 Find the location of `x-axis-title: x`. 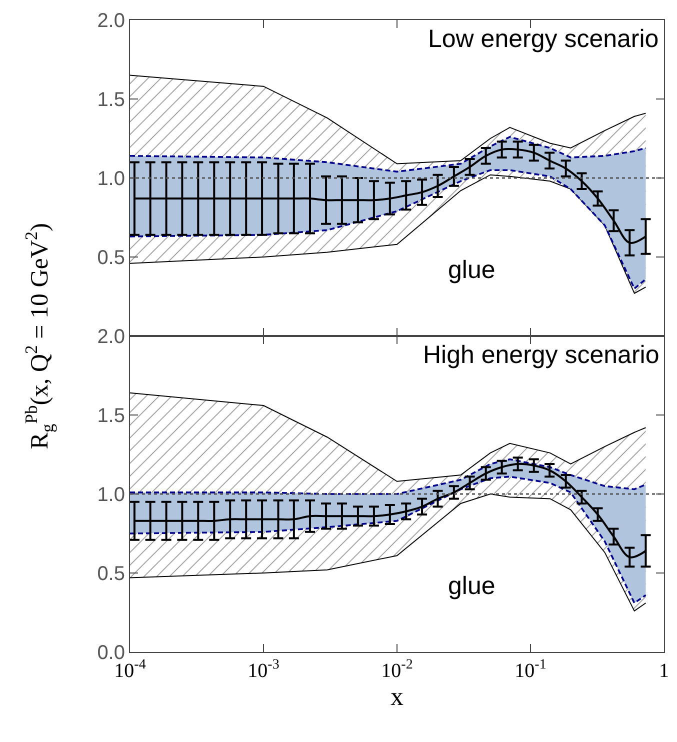

x-axis-title: x is located at coordinates (397, 696).